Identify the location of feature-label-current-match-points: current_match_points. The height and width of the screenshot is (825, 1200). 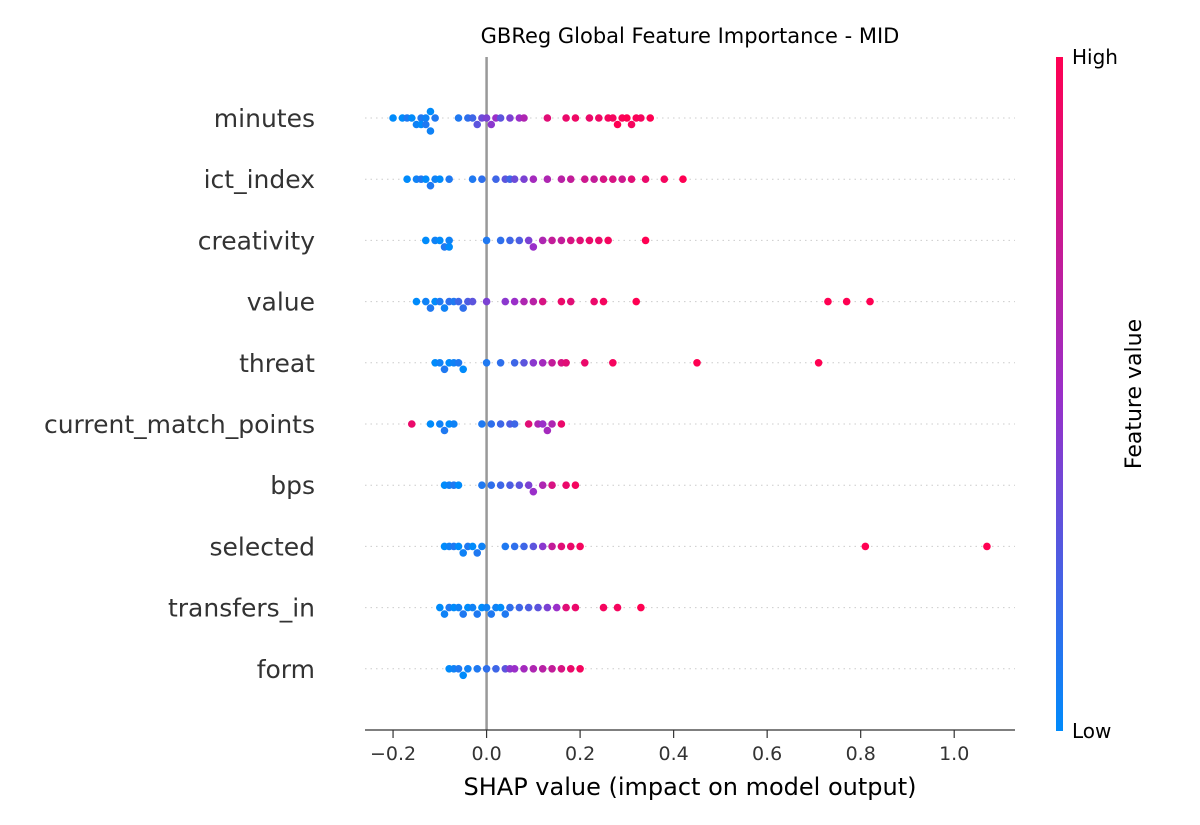
(179, 424).